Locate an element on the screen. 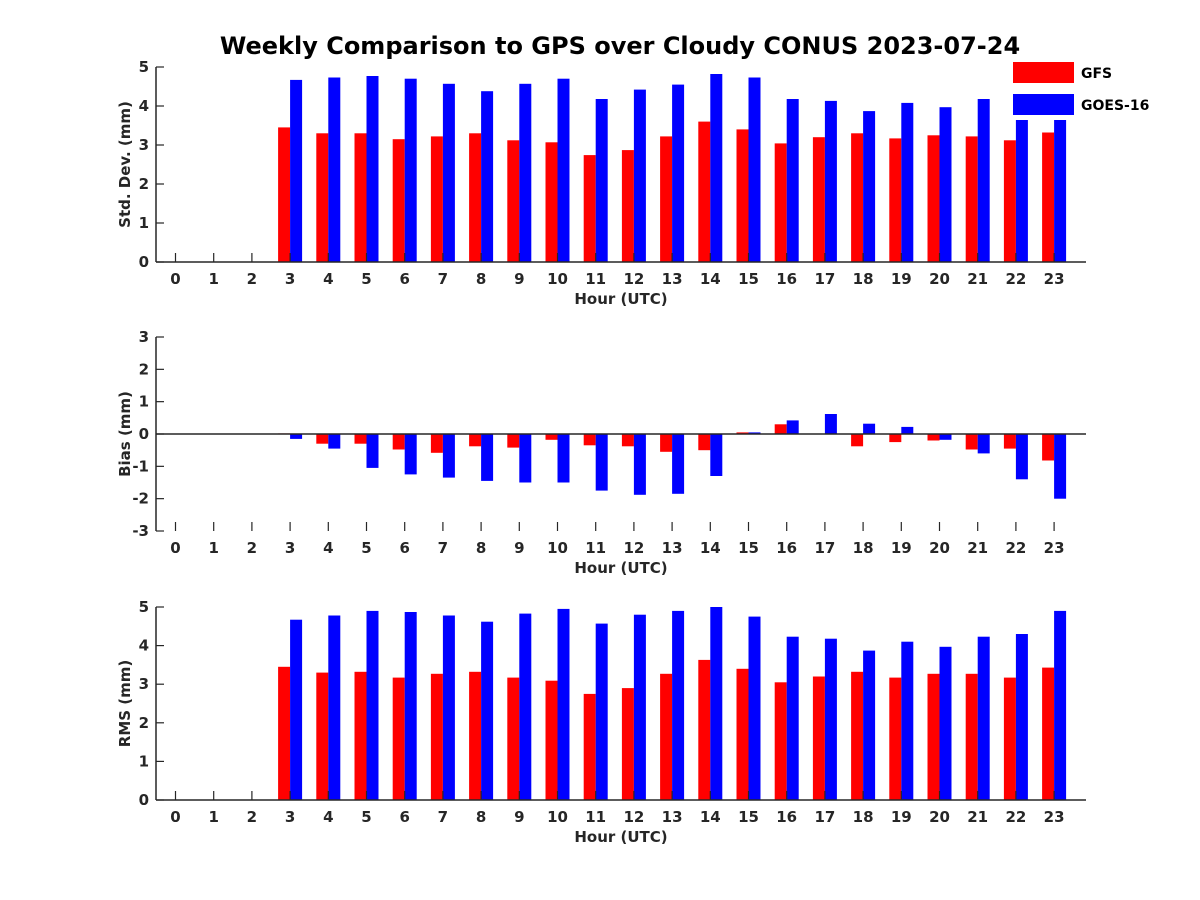 The image size is (1200, 900). x-tick-label: 5 is located at coordinates (366, 817).